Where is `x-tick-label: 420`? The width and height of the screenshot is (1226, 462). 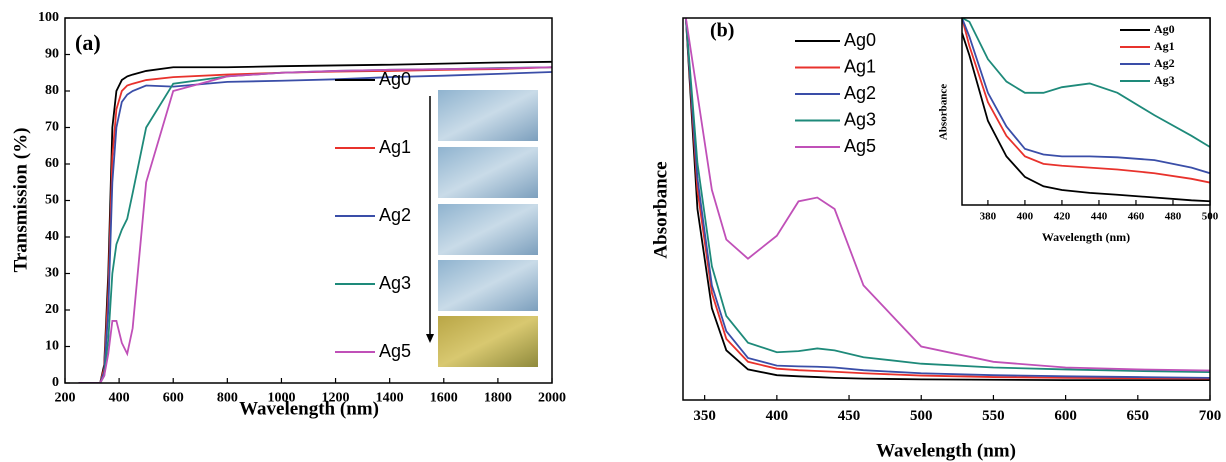 x-tick-label: 420 is located at coordinates (1062, 217).